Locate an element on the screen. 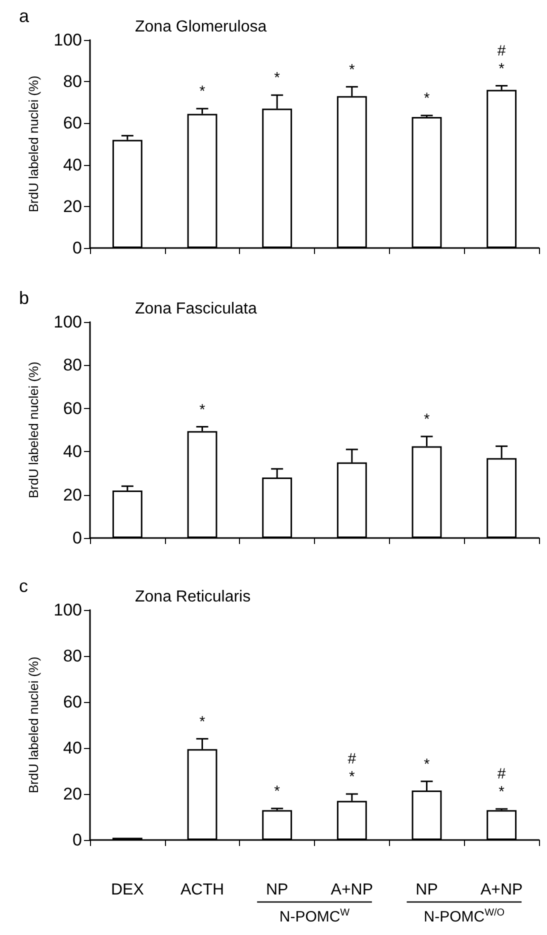  chart-subtitle: a is located at coordinates (24, 16).